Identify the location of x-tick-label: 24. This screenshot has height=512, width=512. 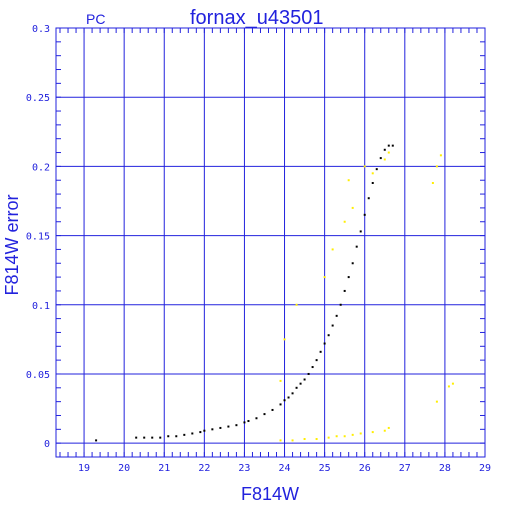
(285, 468).